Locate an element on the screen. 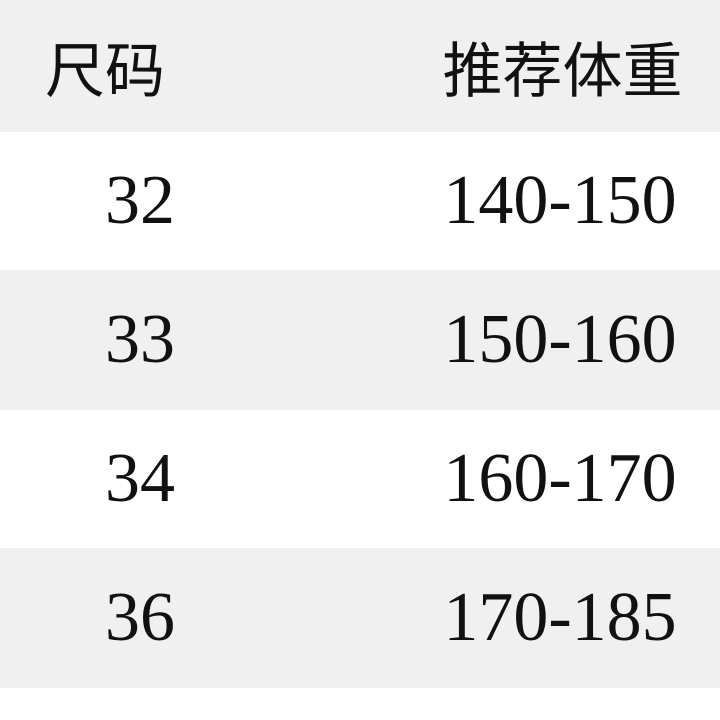  weight-cell: 140-150 is located at coordinates (560, 200).